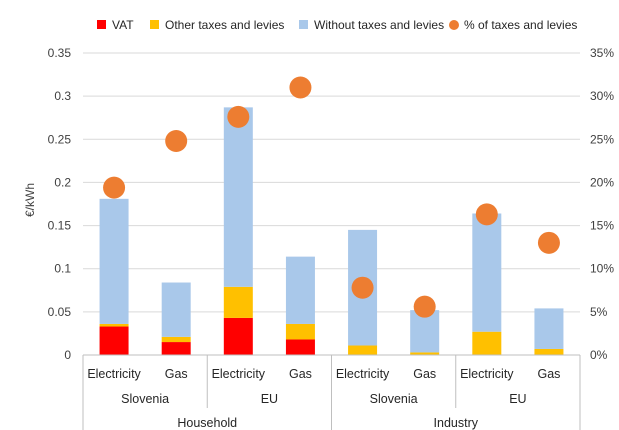 The height and width of the screenshot is (430, 619). Describe the element at coordinates (224, 25) in the screenshot. I see `legend-label: Other taxes and levies` at that location.